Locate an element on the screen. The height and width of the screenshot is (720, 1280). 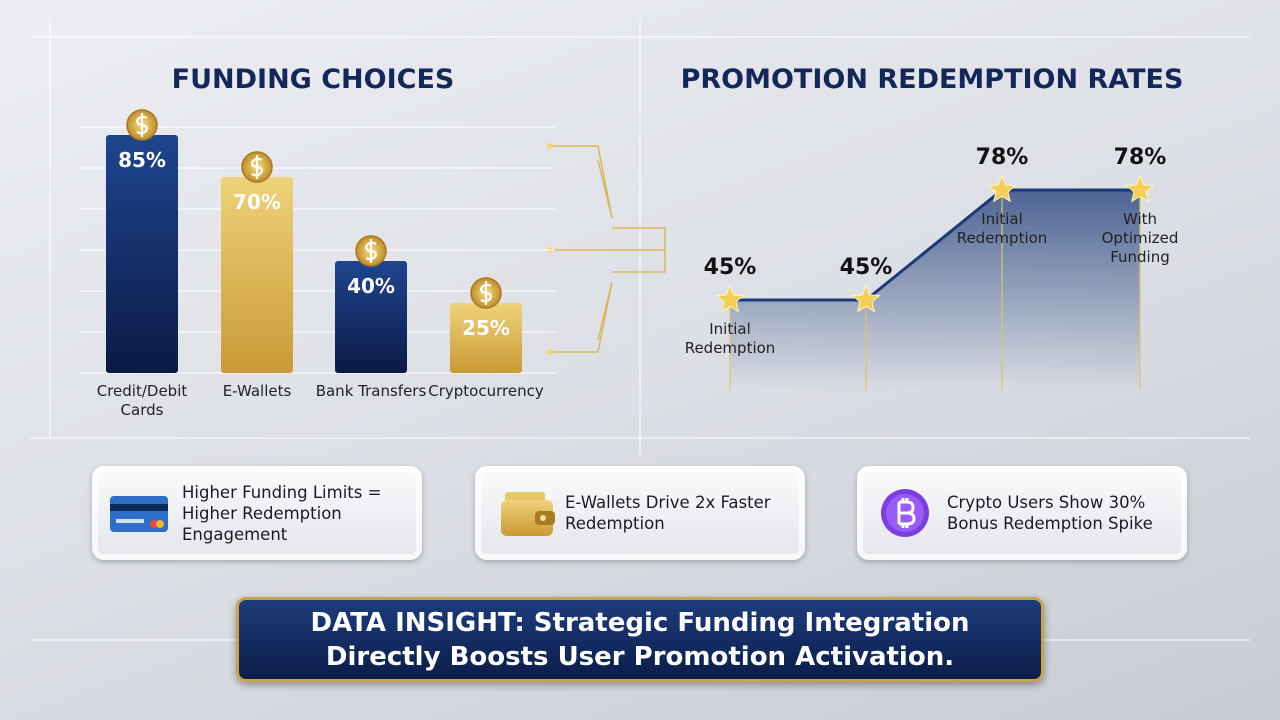
card-icon is located at coordinates (139, 514).